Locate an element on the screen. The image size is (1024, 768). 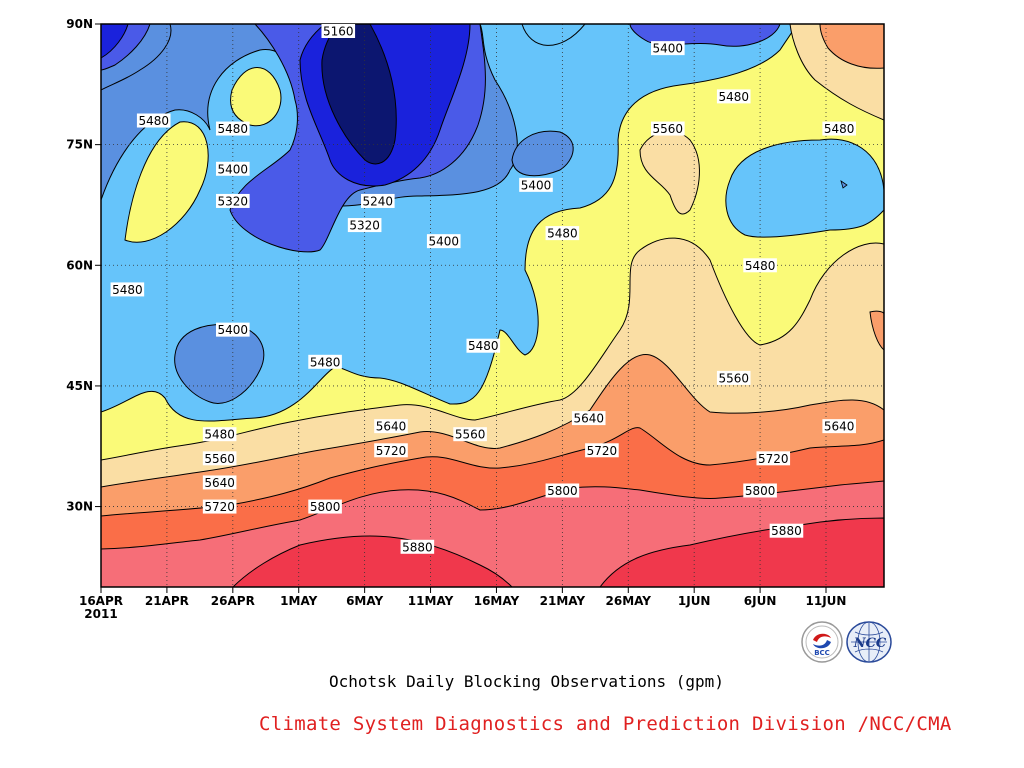
x-tick-label: 21APR is located at coordinates (167, 601).